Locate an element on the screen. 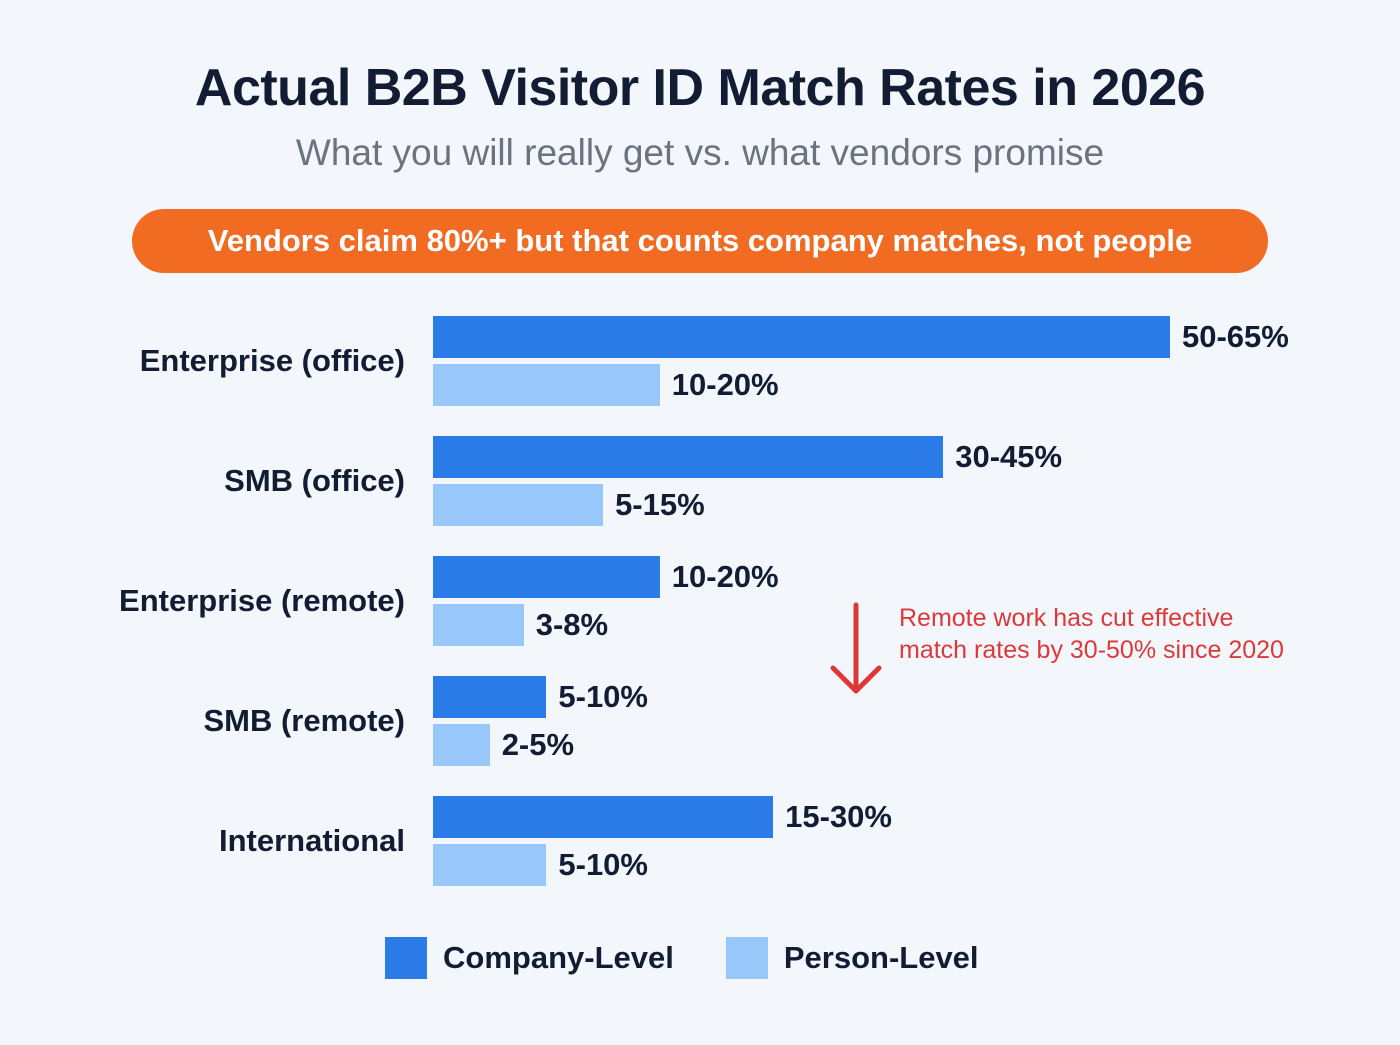  category-label: Enterprise (remote) is located at coordinates (262, 600).